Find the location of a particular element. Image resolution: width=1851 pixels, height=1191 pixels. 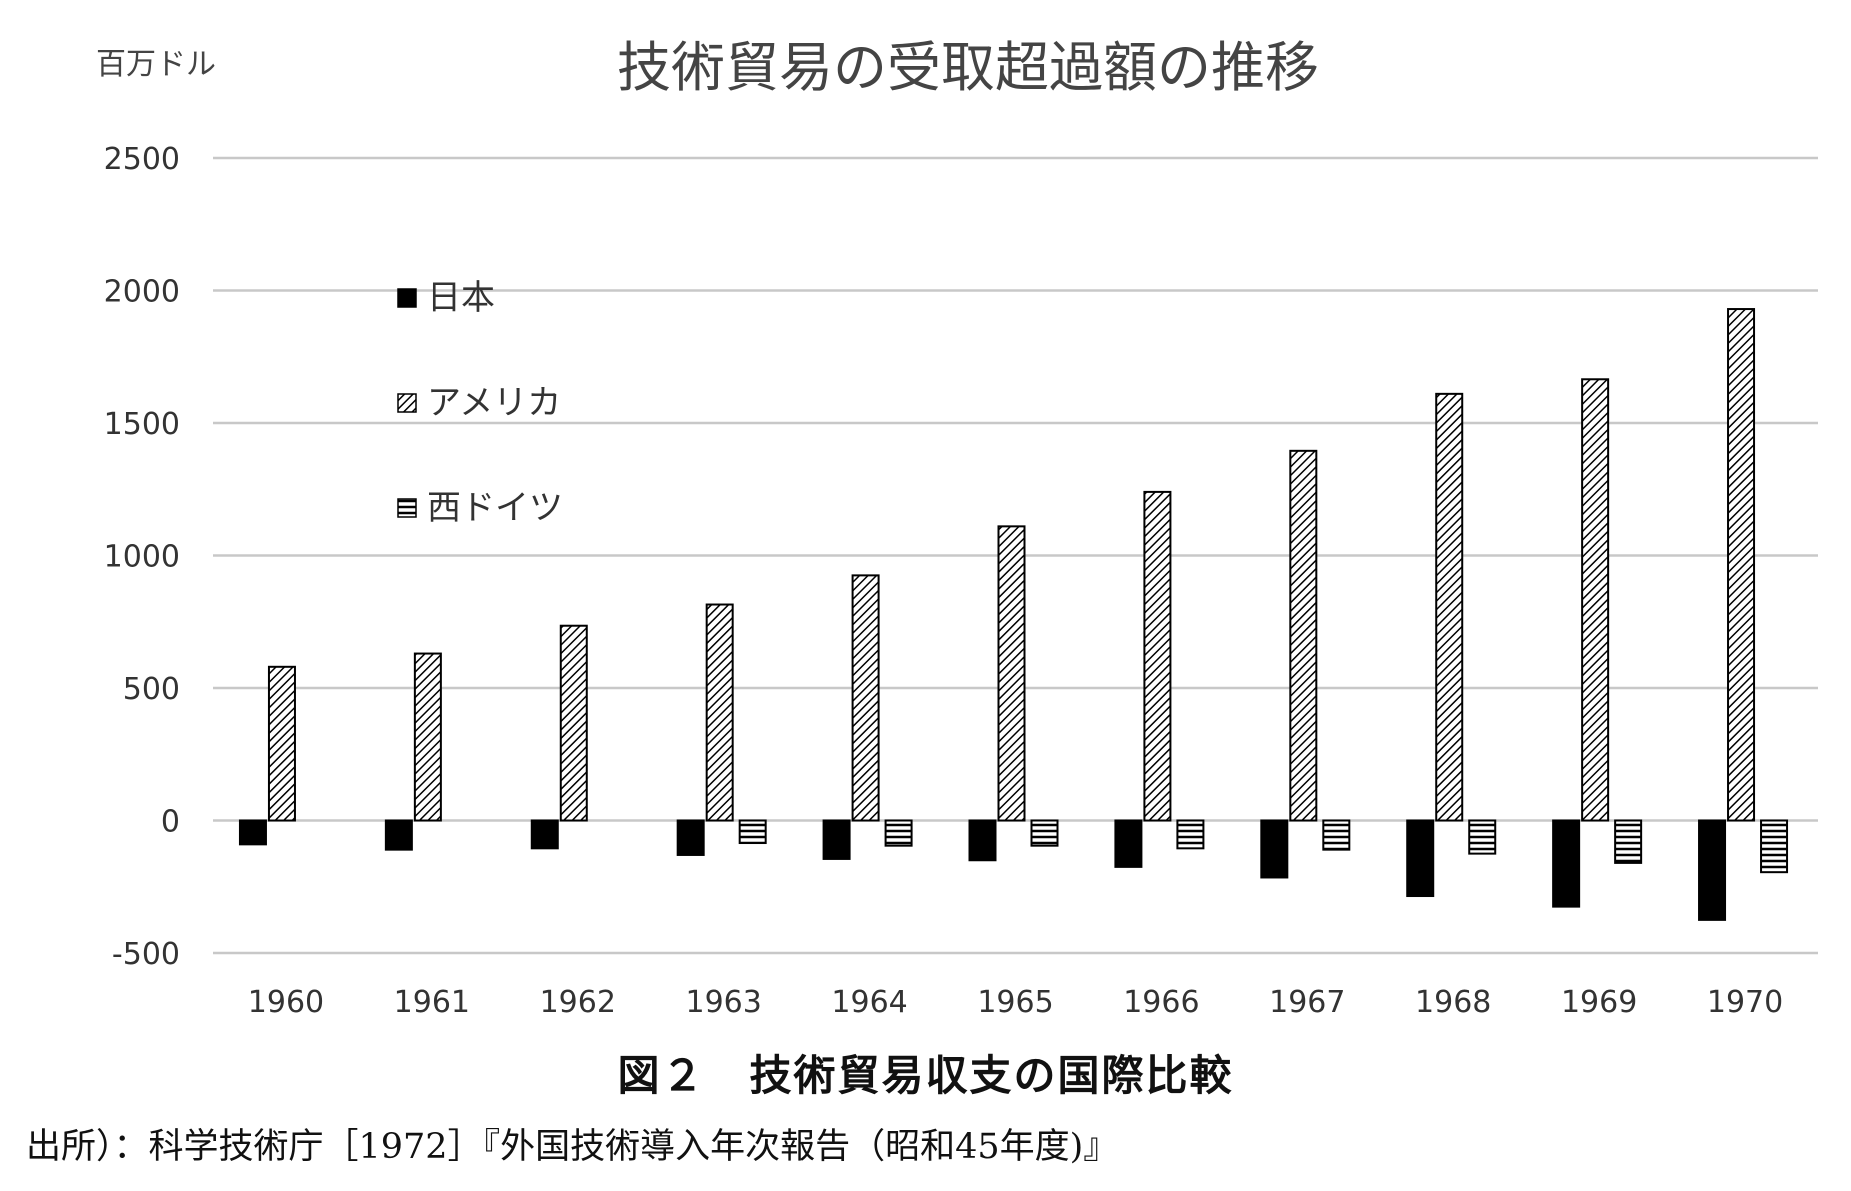

y-tick-label: 1000 is located at coordinates (142, 557).